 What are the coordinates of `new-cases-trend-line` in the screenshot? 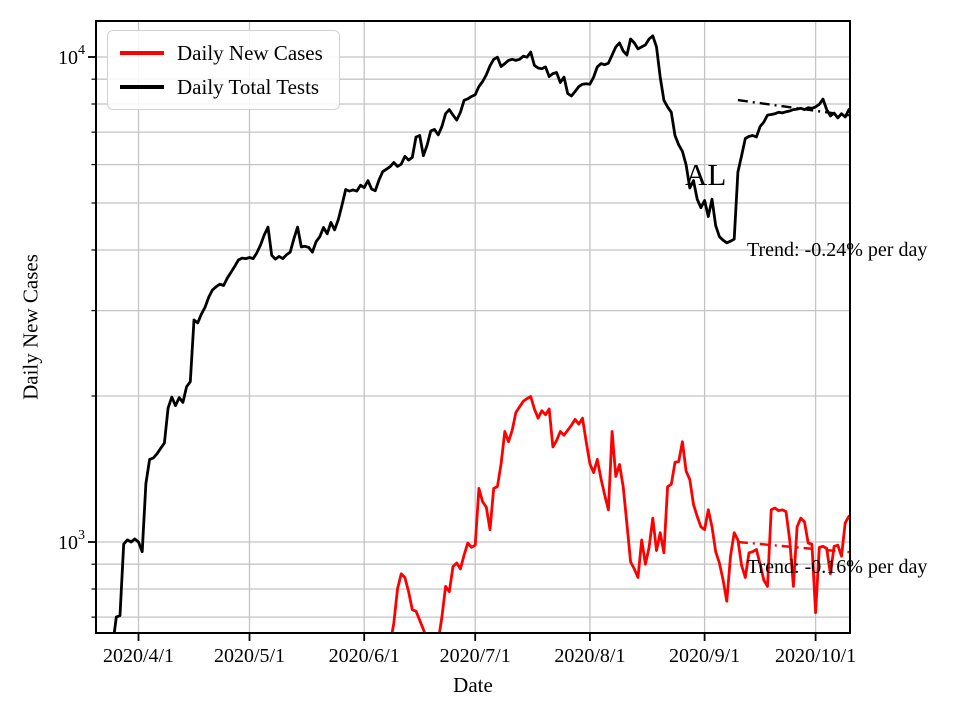 It's located at (793, 547).